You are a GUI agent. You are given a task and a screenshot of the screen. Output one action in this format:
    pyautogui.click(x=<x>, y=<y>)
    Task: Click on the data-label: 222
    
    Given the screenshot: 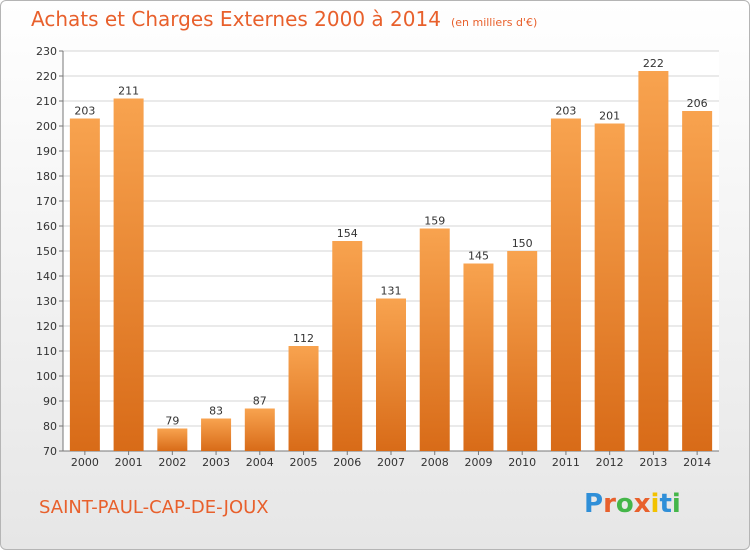 What is the action you would take?
    pyautogui.click(x=653, y=63)
    